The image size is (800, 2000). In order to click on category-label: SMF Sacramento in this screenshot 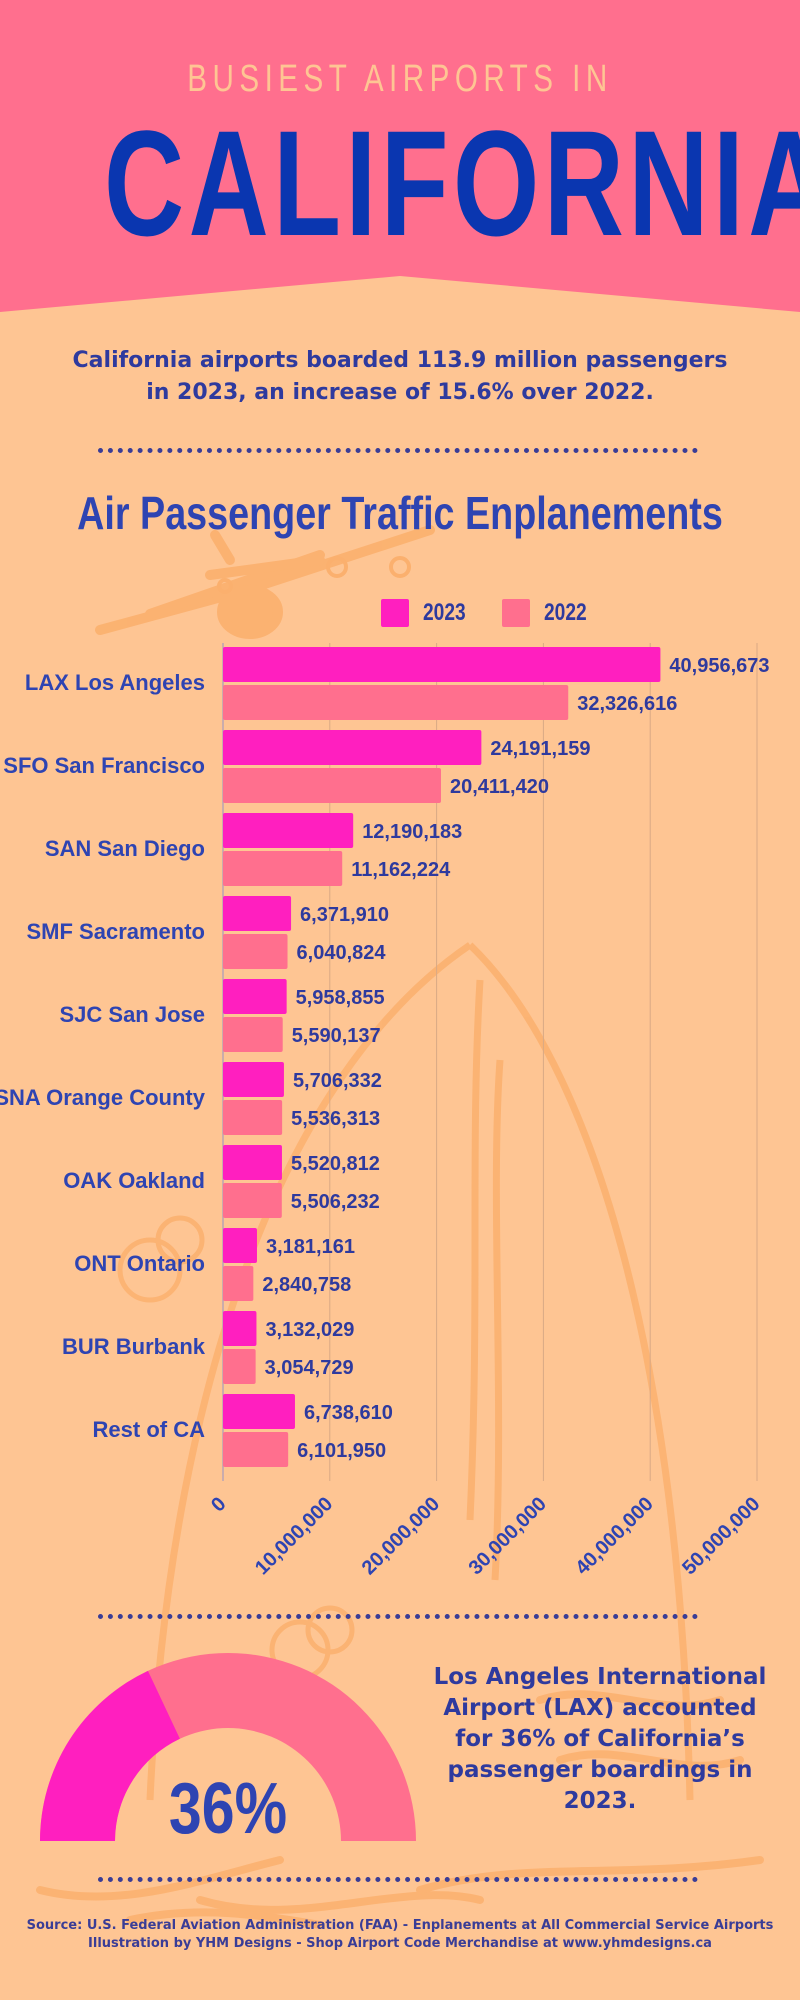, I will do `click(116, 931)`.